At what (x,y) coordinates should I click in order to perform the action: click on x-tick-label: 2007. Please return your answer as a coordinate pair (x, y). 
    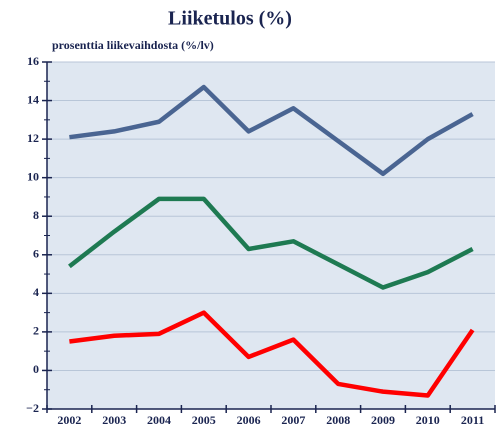
    Looking at the image, I should click on (293, 420).